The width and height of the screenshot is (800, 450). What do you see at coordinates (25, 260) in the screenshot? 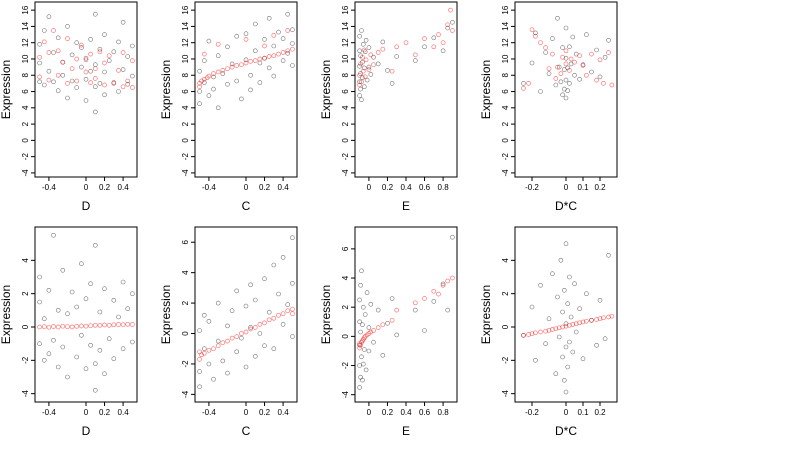
I see `y-tick-label: 4` at bounding box center [25, 260].